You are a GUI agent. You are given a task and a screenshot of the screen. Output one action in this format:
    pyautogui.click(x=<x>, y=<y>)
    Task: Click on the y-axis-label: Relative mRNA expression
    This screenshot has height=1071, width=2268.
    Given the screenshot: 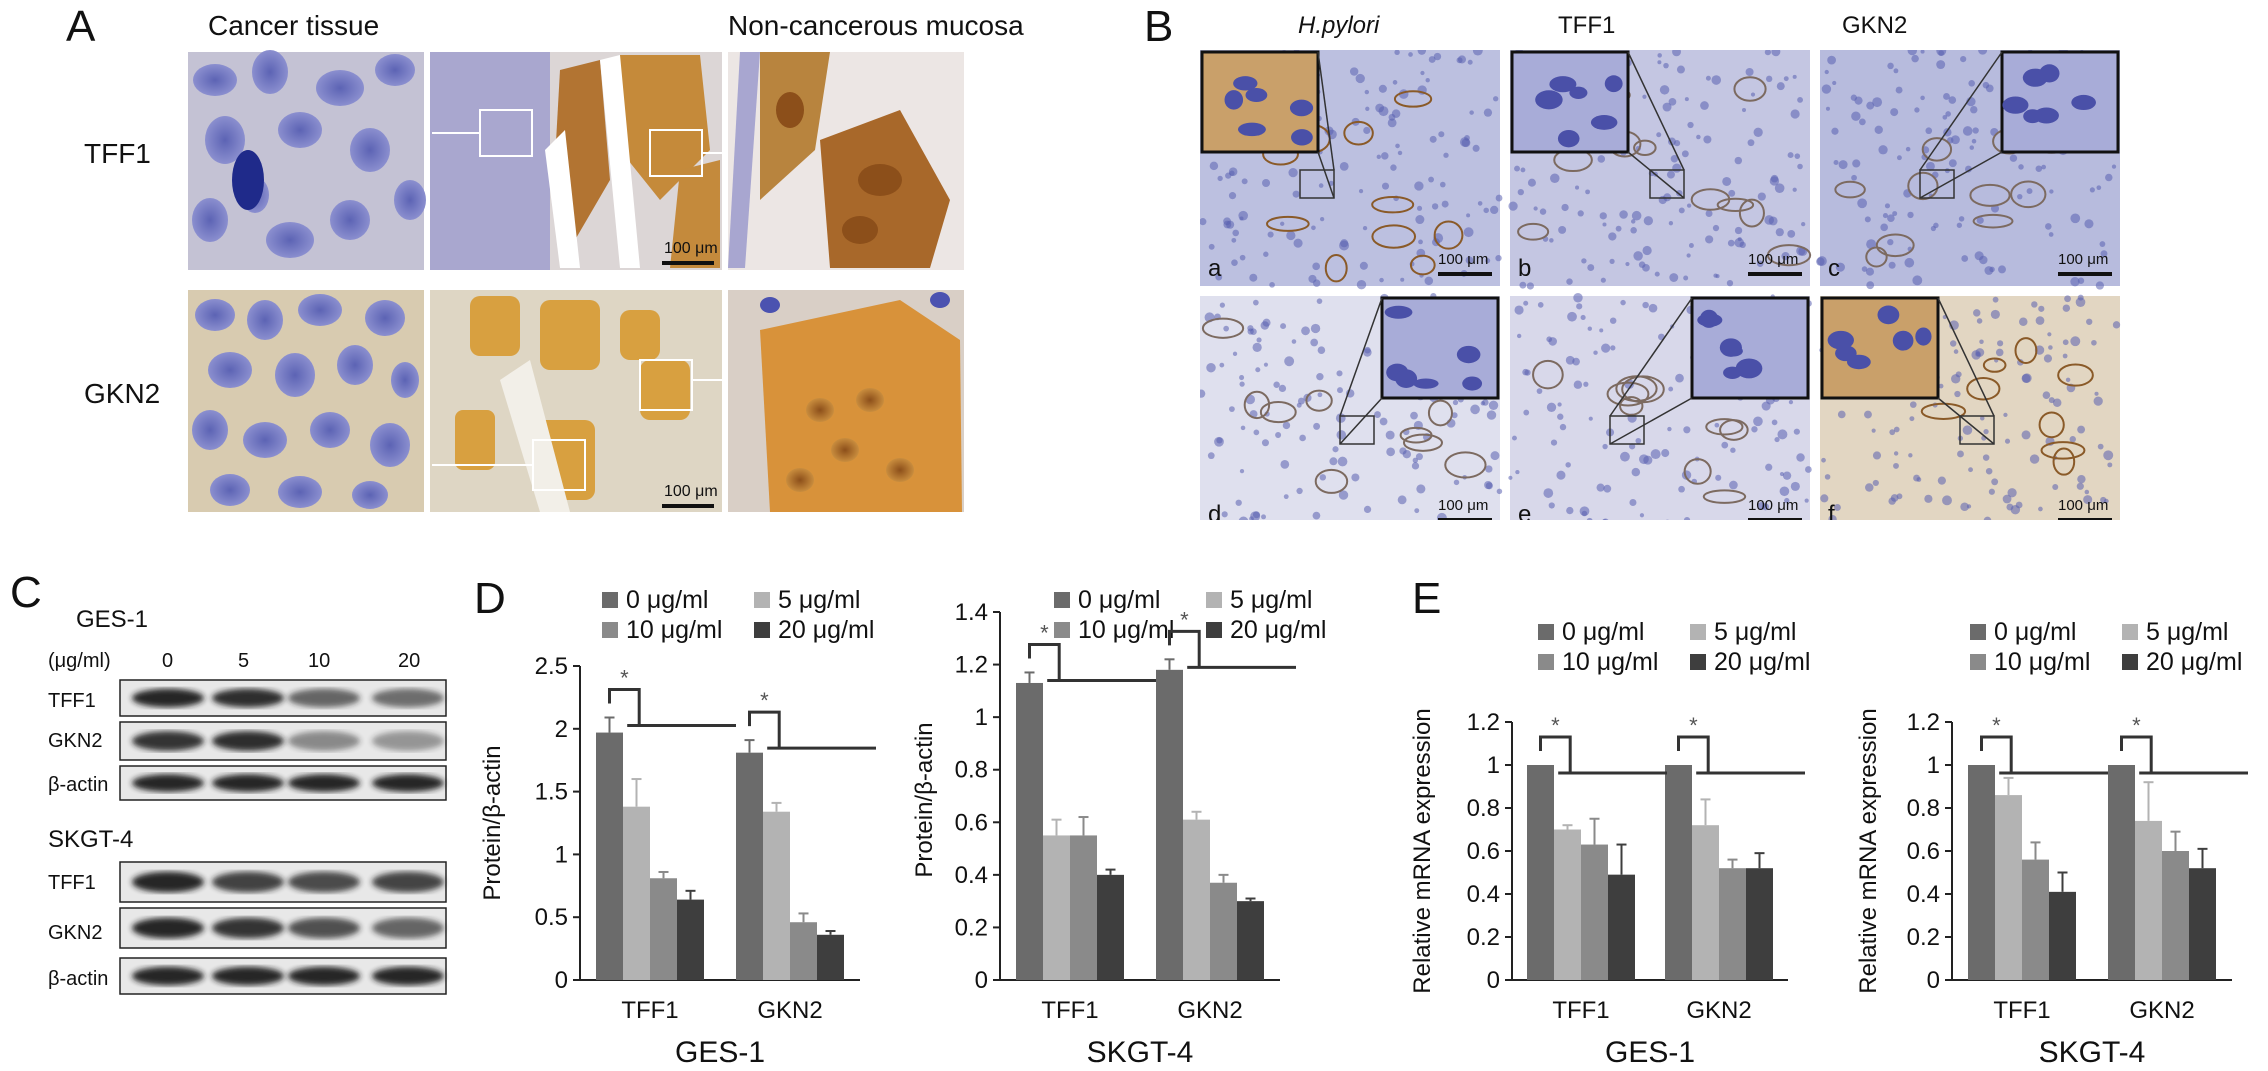 What is the action you would take?
    pyautogui.click(x=1868, y=850)
    